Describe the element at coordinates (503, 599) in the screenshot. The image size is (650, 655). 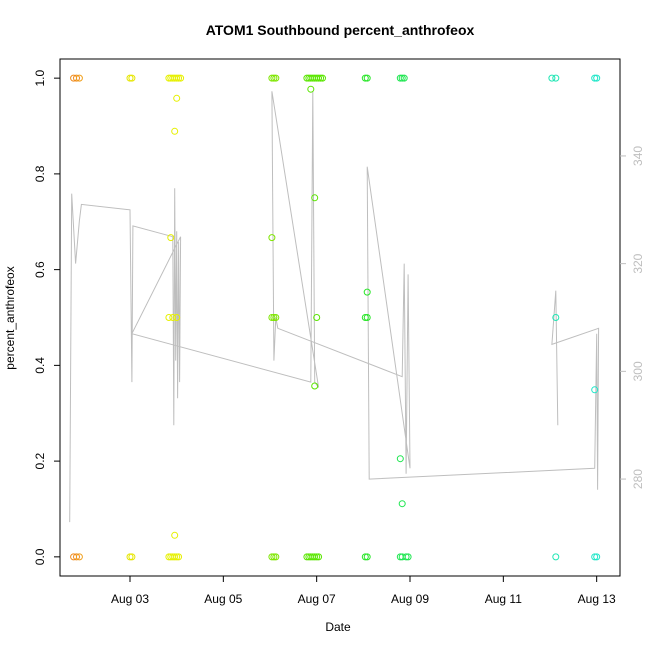
I see `x-tick-label: Aug 11` at that location.